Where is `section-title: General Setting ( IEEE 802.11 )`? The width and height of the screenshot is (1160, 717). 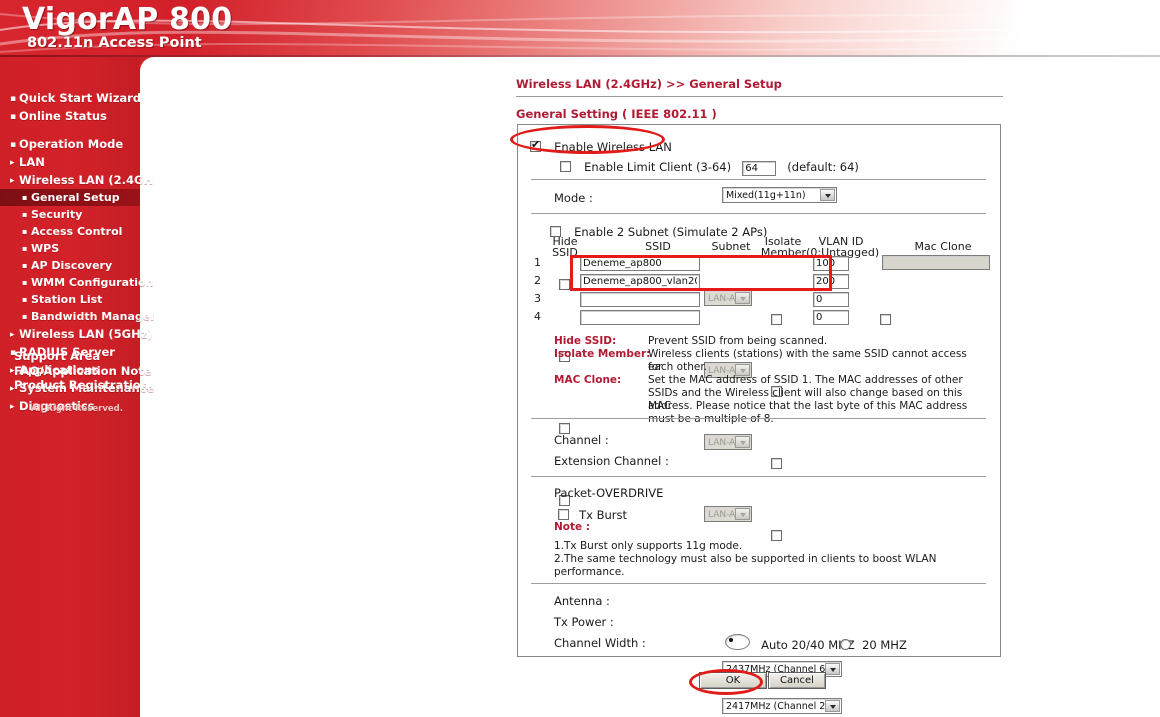 section-title: General Setting ( IEEE 802.11 ) is located at coordinates (616, 114).